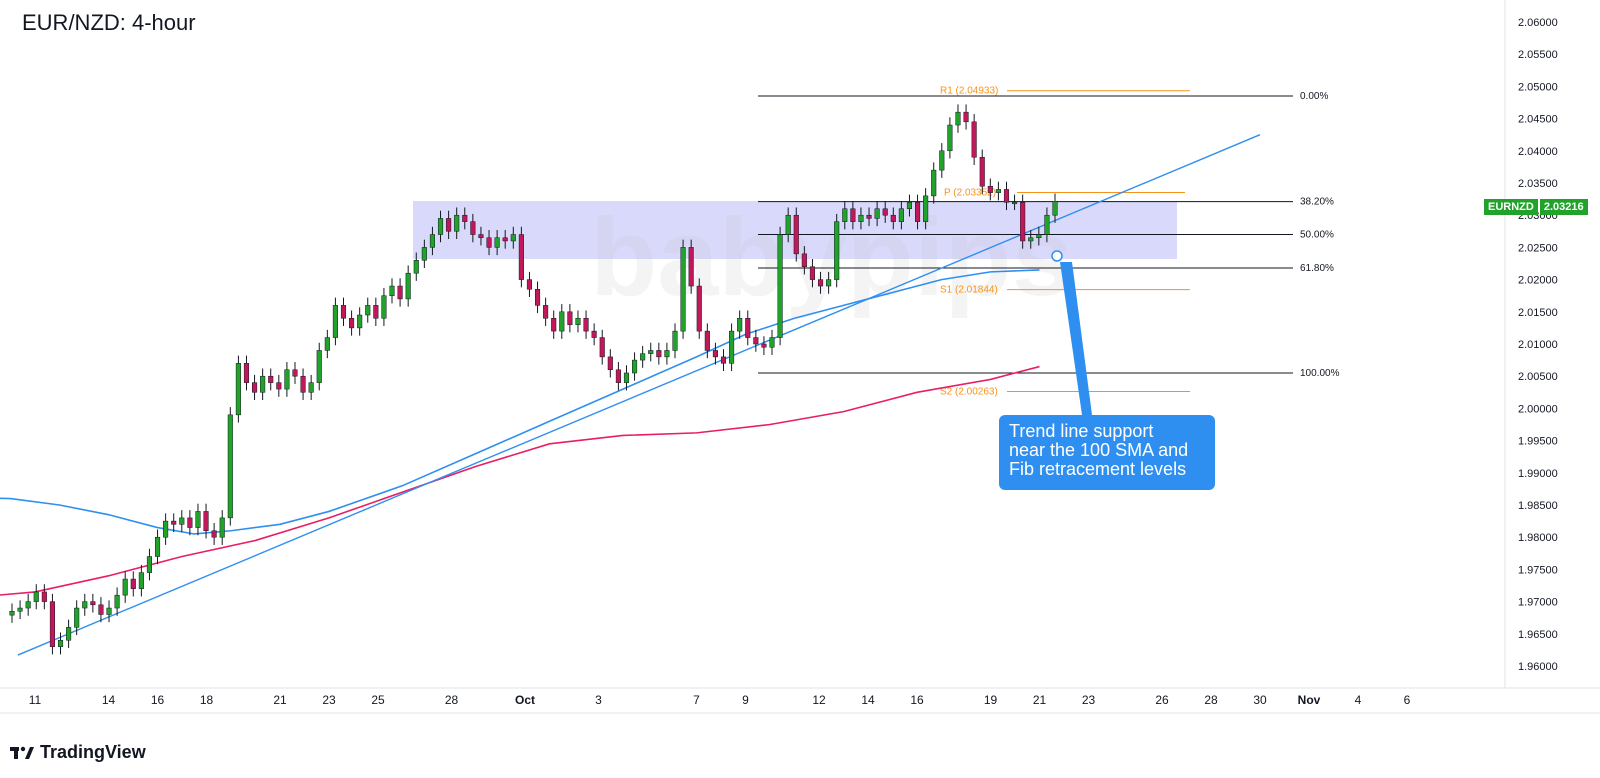  I want to click on y-tick-label: 1.98000, so click(1538, 538).